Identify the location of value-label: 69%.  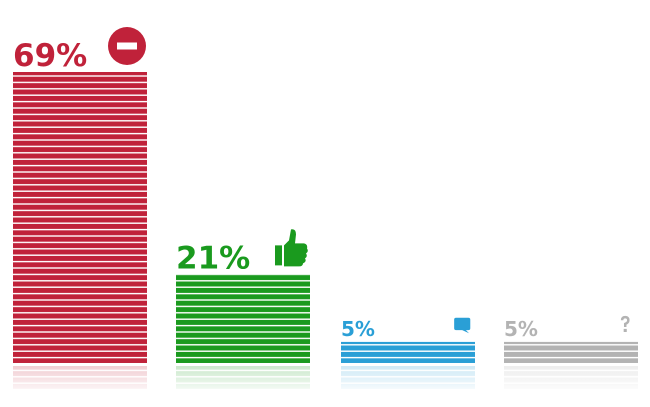
(50, 56).